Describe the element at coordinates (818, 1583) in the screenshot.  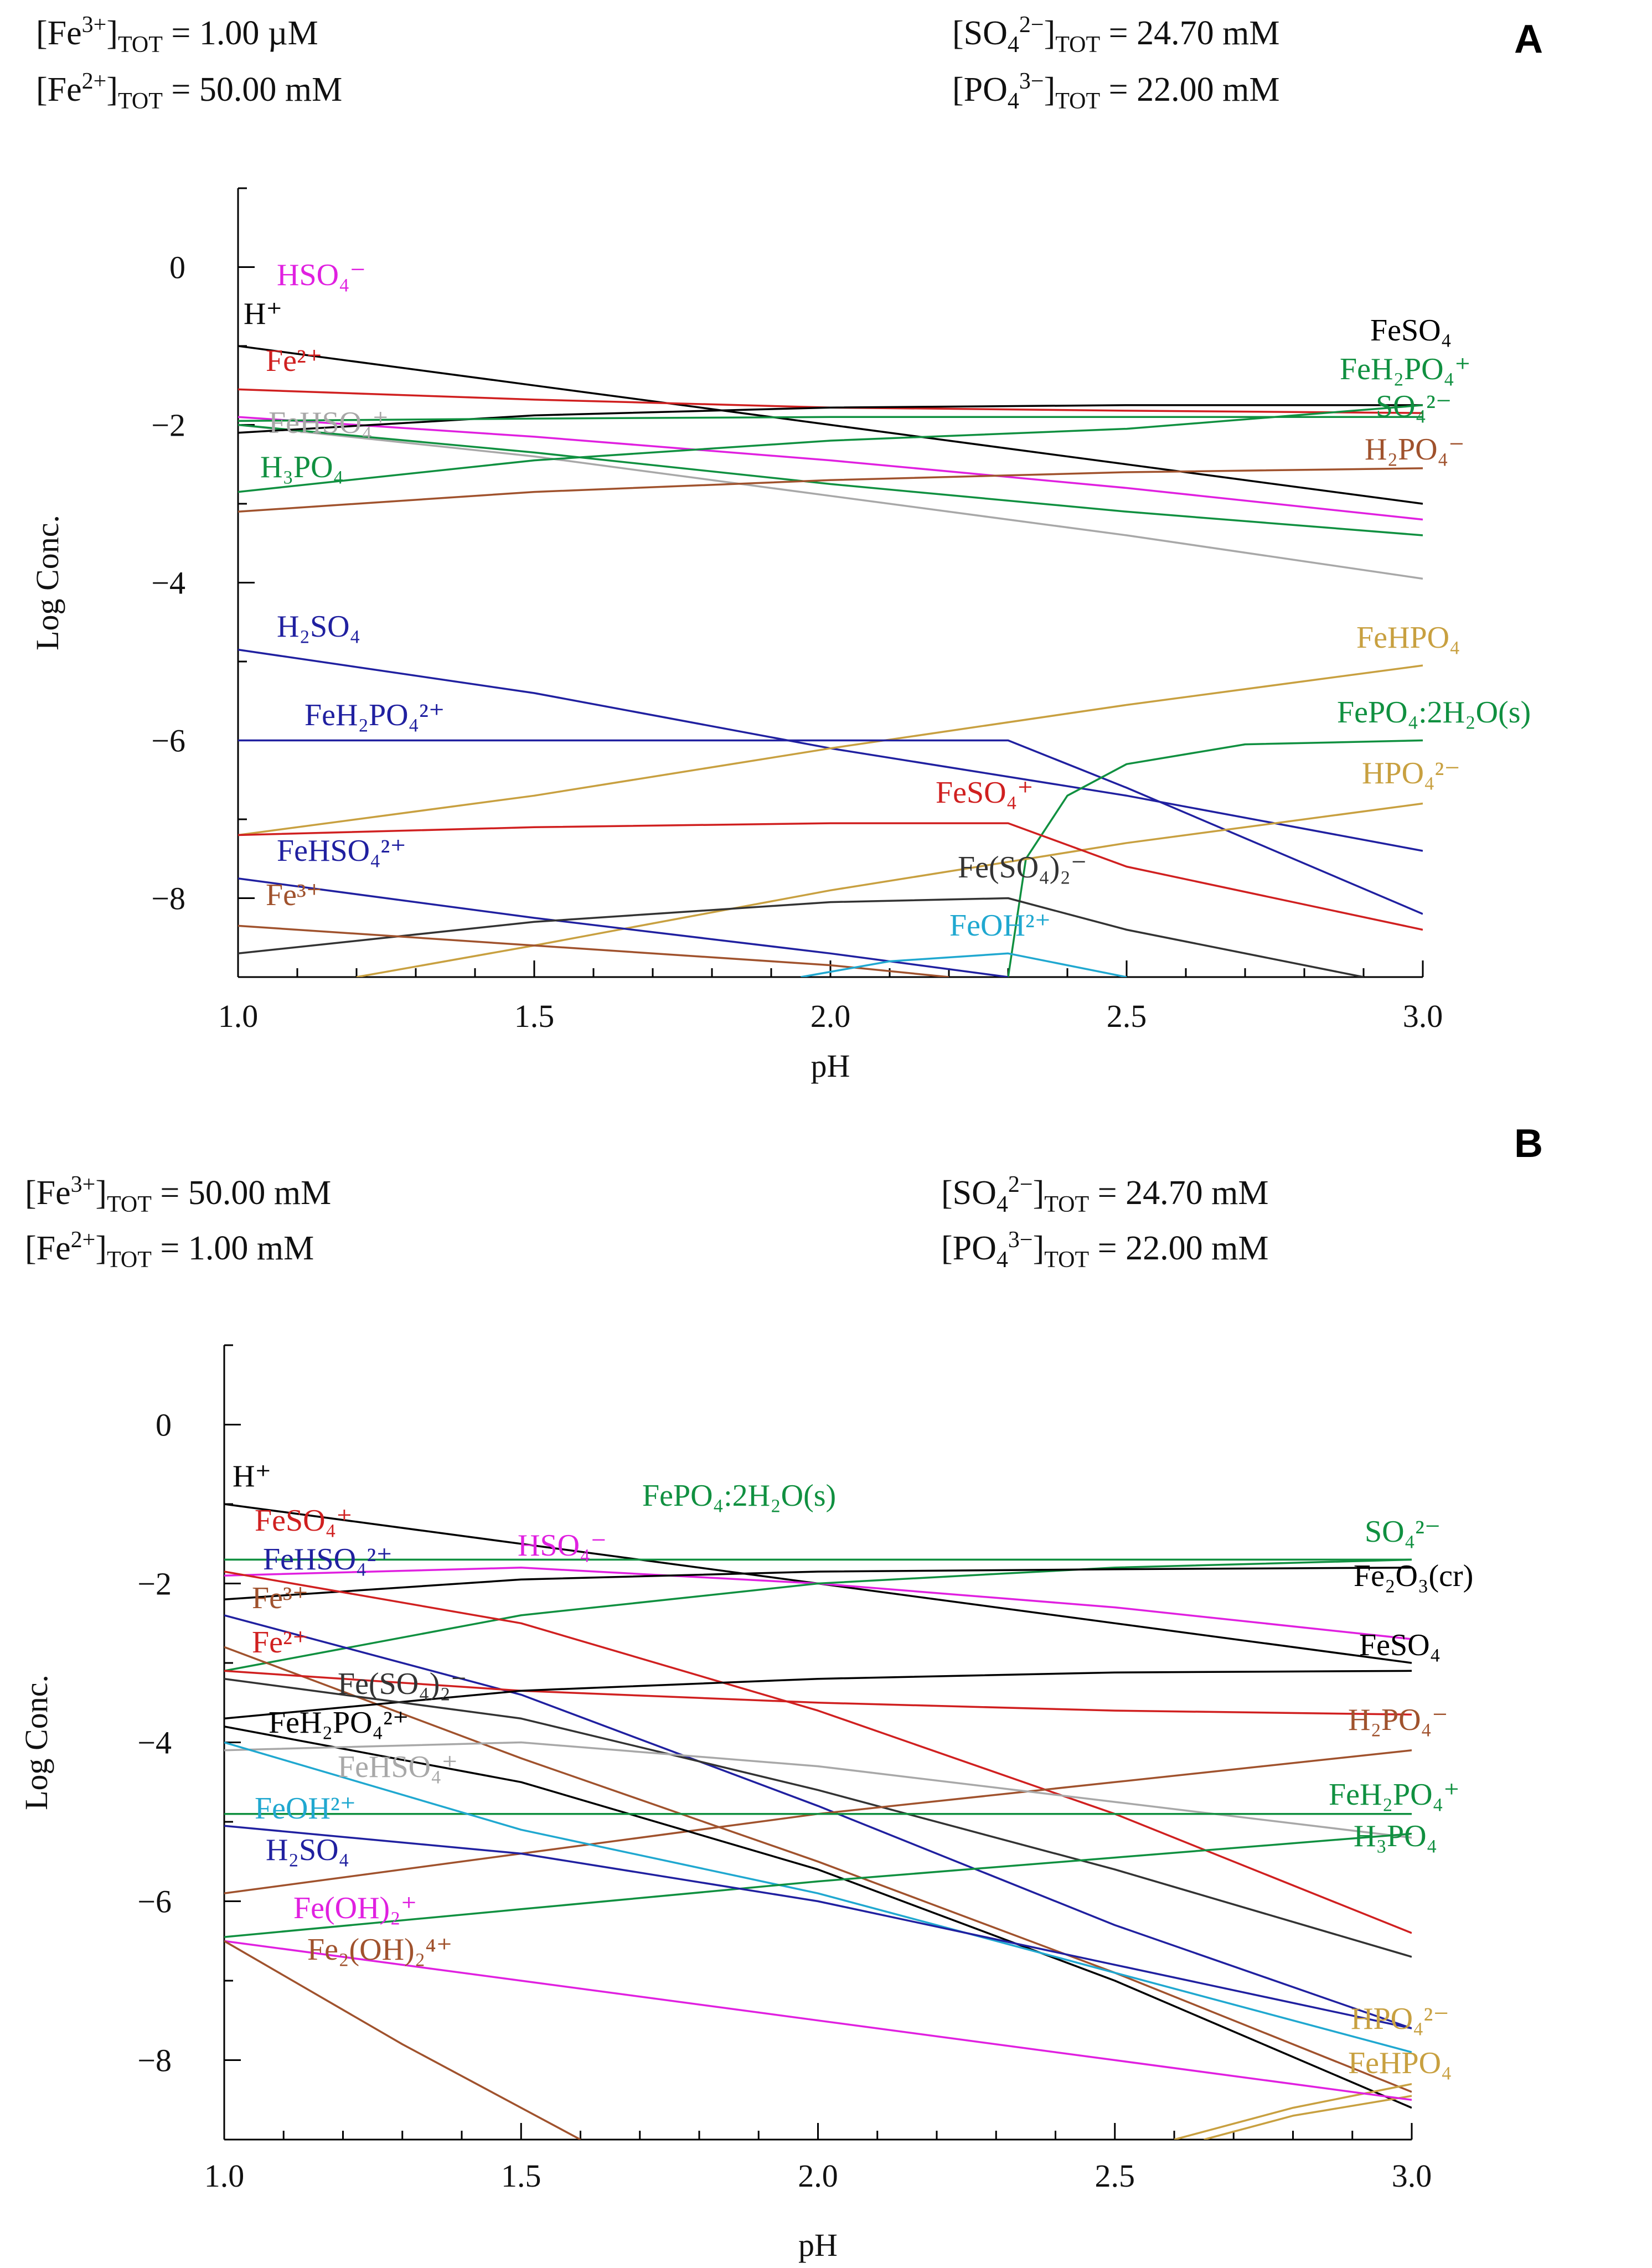
I see `panel-b-series-fe2o3-cr` at that location.